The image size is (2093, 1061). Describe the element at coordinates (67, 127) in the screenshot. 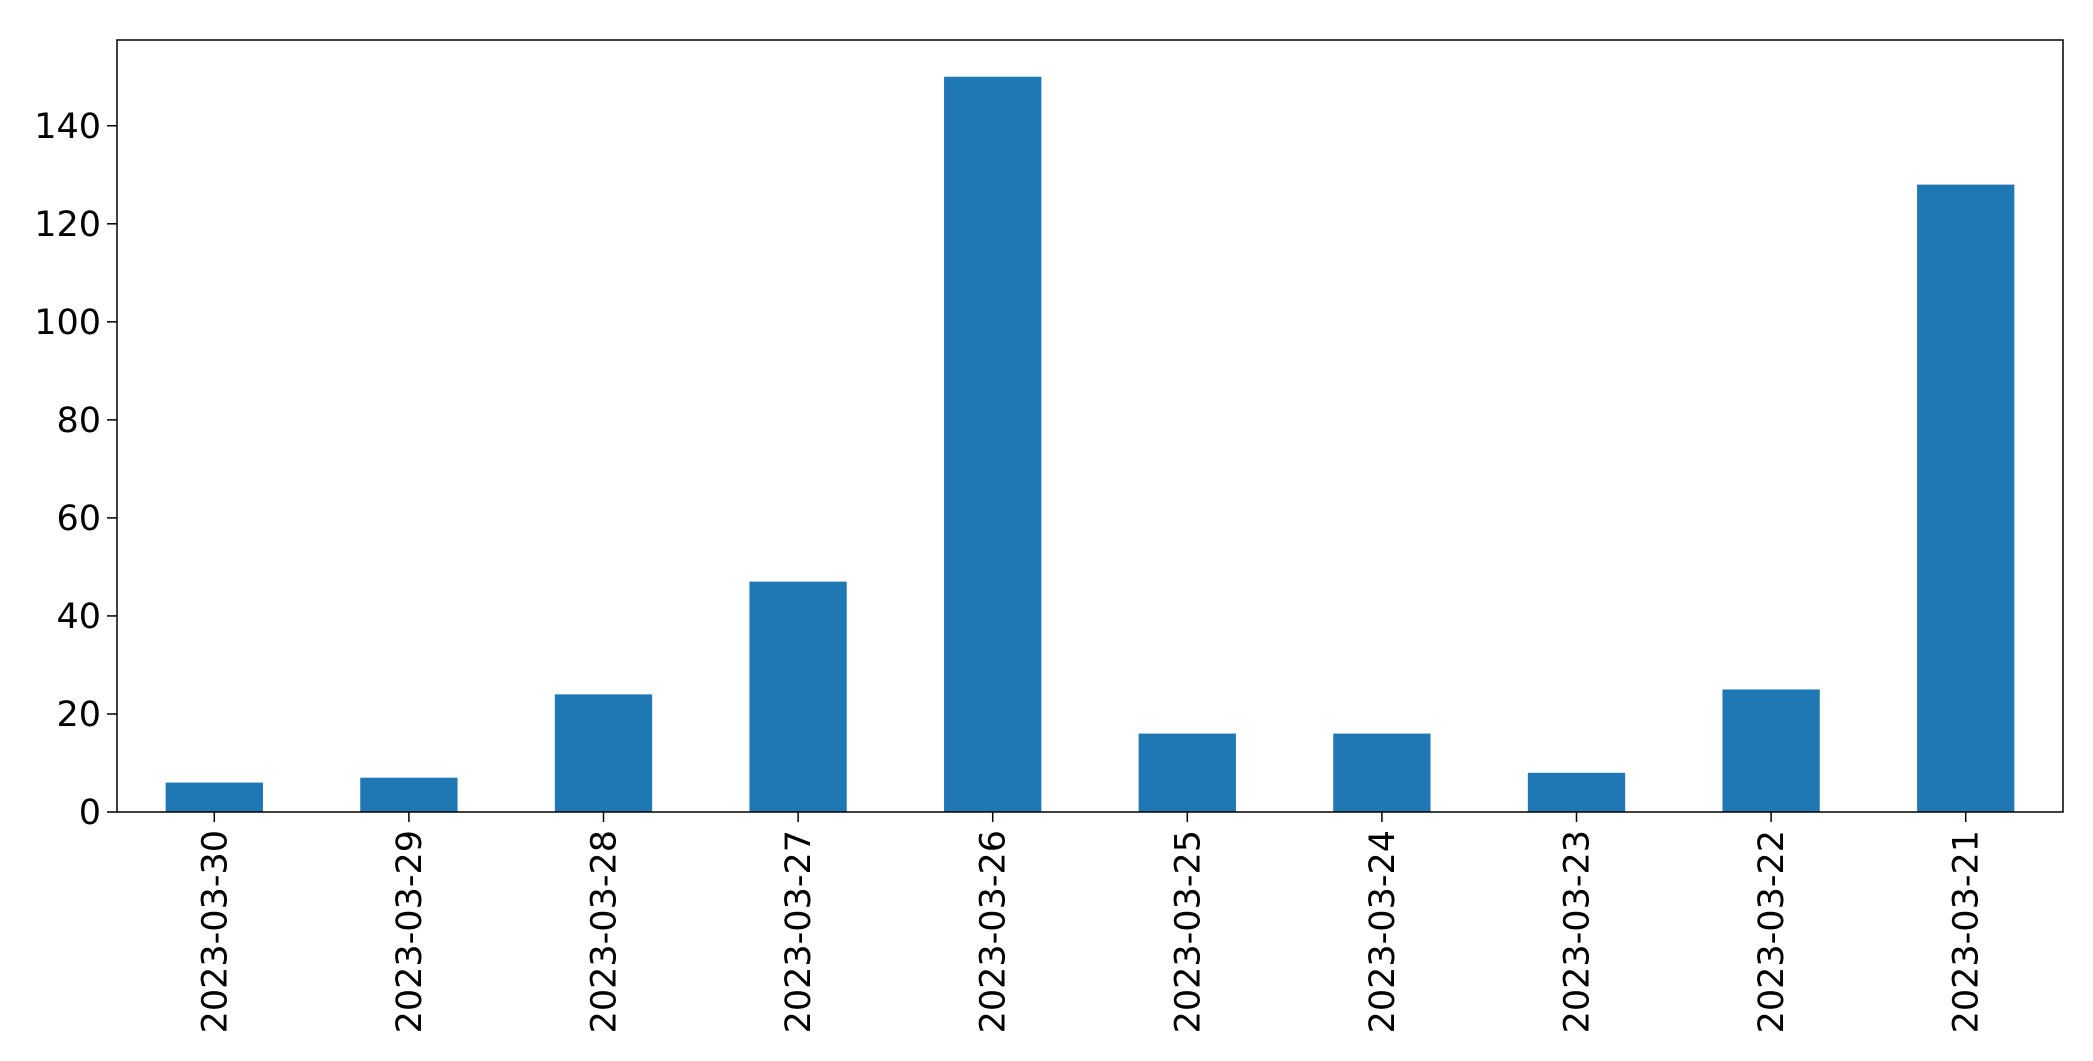

I see `y-tick-label: 140` at that location.